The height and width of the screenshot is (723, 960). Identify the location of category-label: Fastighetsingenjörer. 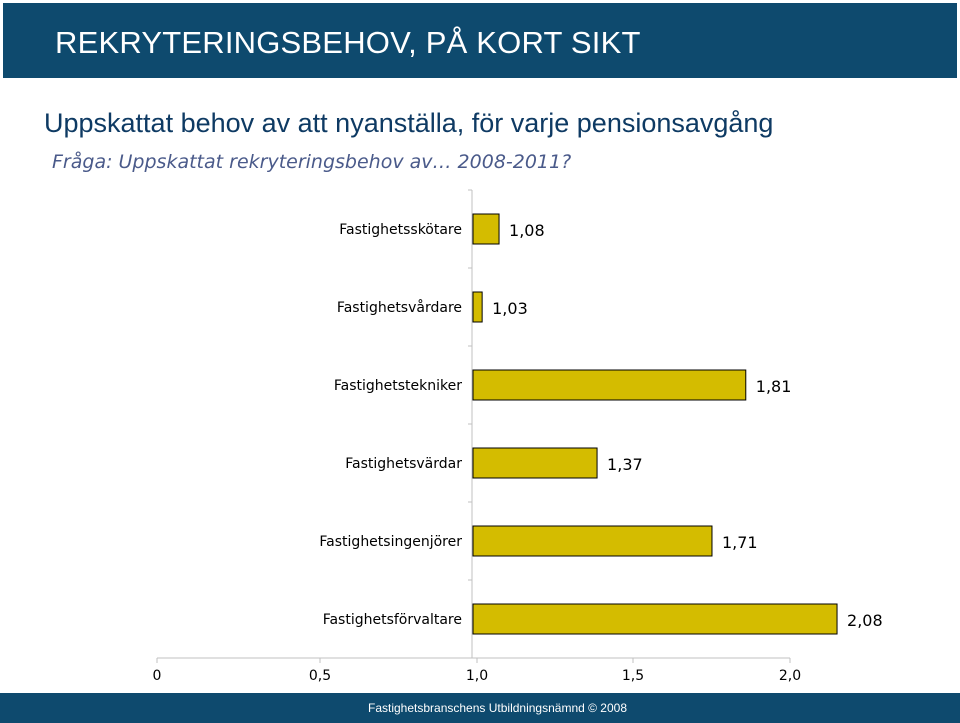
(390, 542).